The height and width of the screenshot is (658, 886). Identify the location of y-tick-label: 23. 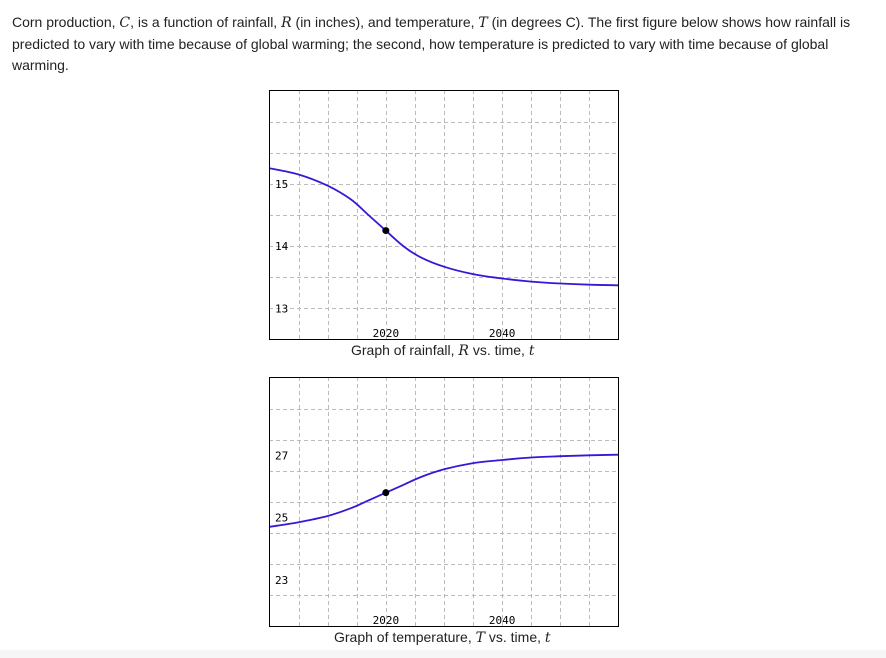
(281, 580).